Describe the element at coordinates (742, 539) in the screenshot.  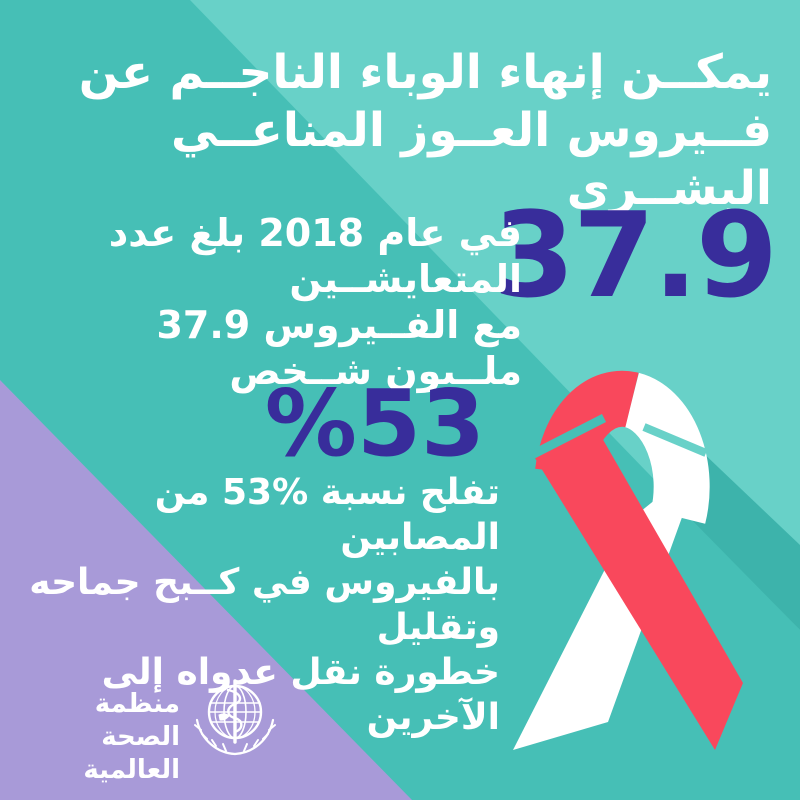
I see `ribbon-long-shadow` at that location.